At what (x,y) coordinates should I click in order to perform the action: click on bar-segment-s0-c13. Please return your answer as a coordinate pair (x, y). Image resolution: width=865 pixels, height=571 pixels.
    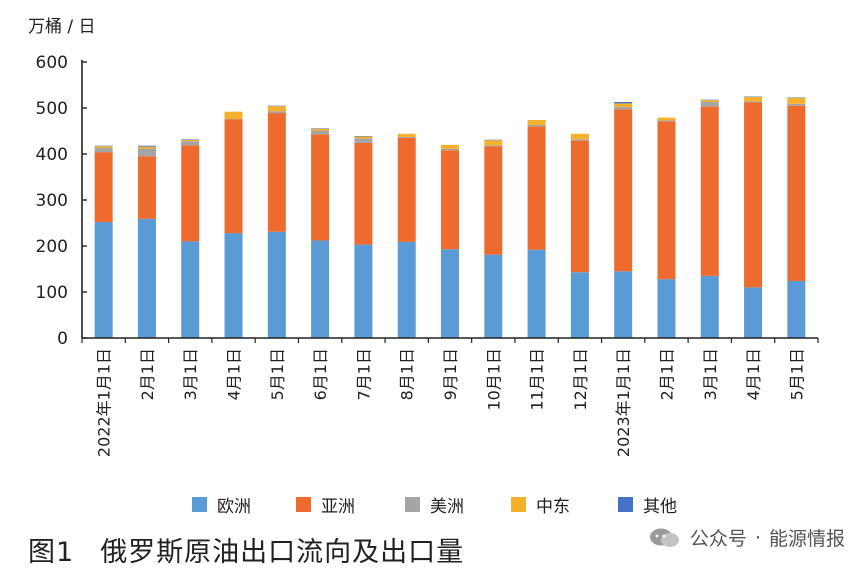
    Looking at the image, I should click on (666, 308).